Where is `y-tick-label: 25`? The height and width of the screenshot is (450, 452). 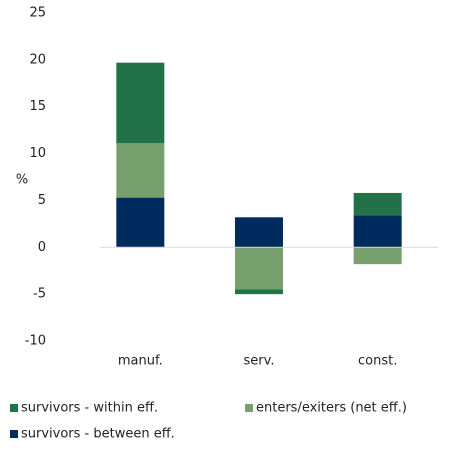
y-tick-label: 25 is located at coordinates (37, 13).